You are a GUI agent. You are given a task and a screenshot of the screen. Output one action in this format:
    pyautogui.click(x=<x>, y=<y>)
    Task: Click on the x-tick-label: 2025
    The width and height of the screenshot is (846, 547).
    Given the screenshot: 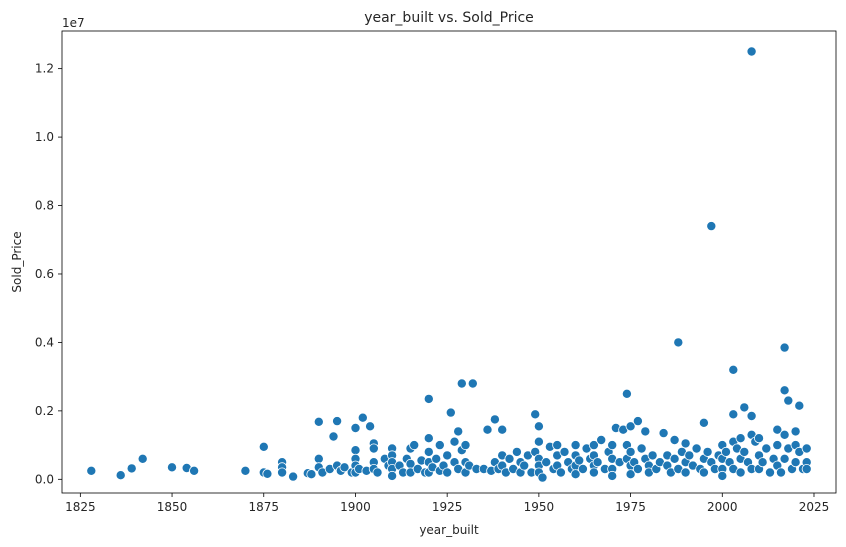 What is the action you would take?
    pyautogui.click(x=814, y=507)
    